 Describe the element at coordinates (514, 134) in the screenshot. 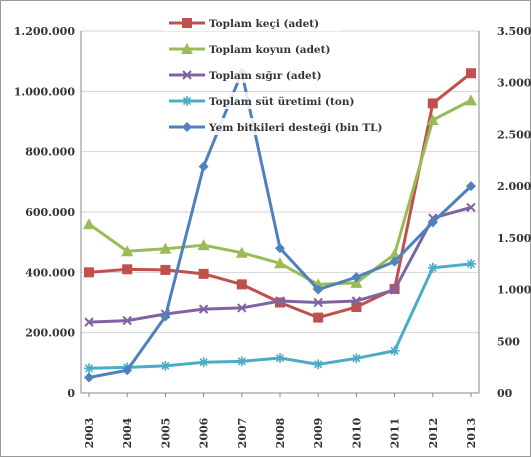

I see `y-right-tick-label: 2.500` at that location.